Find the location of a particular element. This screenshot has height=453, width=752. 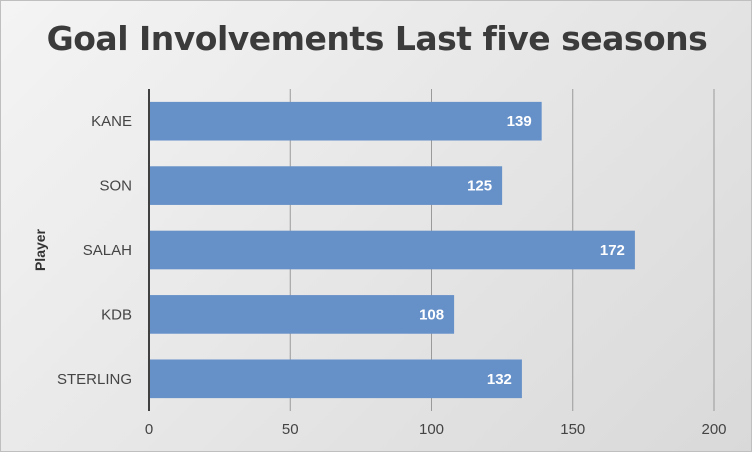

y-axis-title: Player is located at coordinates (40, 249).